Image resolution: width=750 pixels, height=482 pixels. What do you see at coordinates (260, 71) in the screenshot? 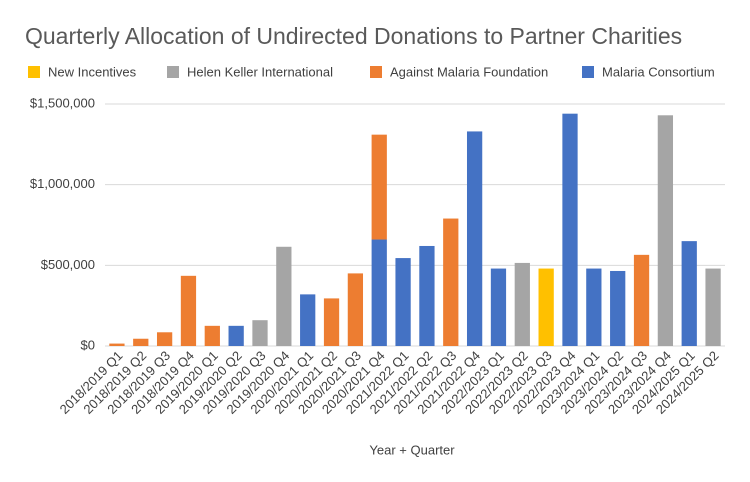
I see `legend-label: Helen Keller International` at bounding box center [260, 71].